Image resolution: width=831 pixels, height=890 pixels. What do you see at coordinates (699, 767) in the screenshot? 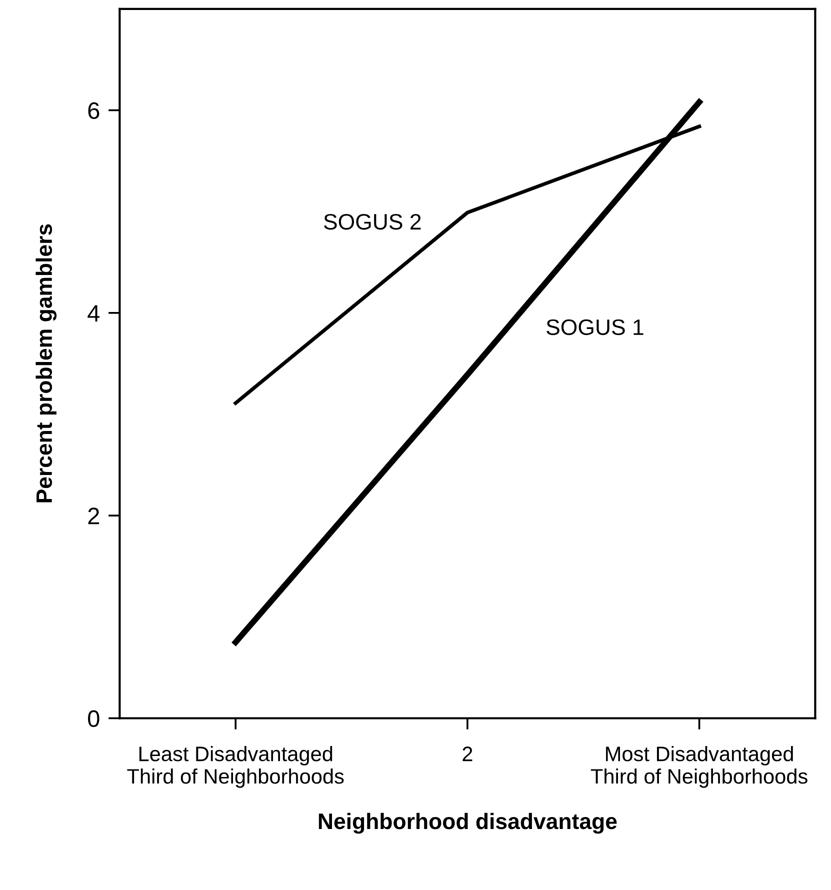
I see `x-tick-label: Most Disadvantaged Third of Neighborhoods` at bounding box center [699, 767].